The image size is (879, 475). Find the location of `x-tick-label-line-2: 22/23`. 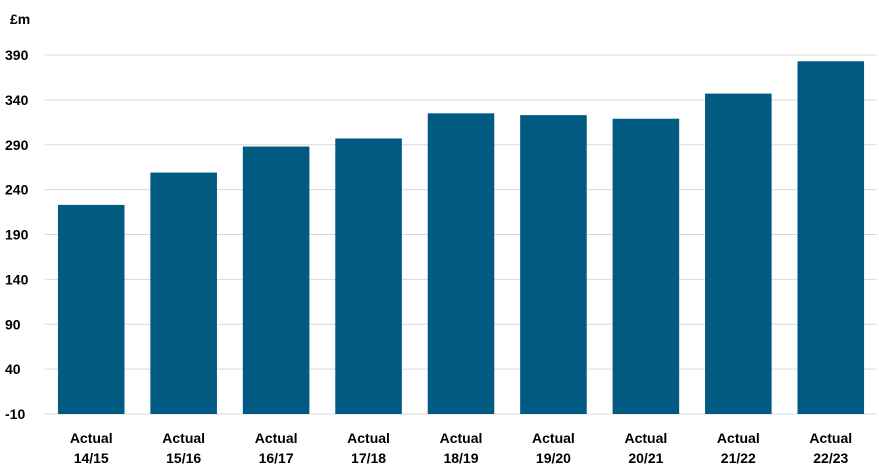

x-tick-label-line-2: 22/23 is located at coordinates (830, 458).